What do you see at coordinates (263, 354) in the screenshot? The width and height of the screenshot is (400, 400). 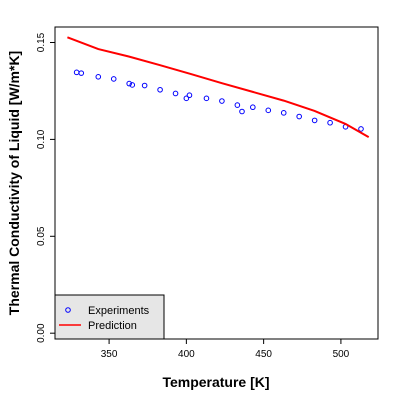 I see `x-tick-label: 450` at bounding box center [263, 354].